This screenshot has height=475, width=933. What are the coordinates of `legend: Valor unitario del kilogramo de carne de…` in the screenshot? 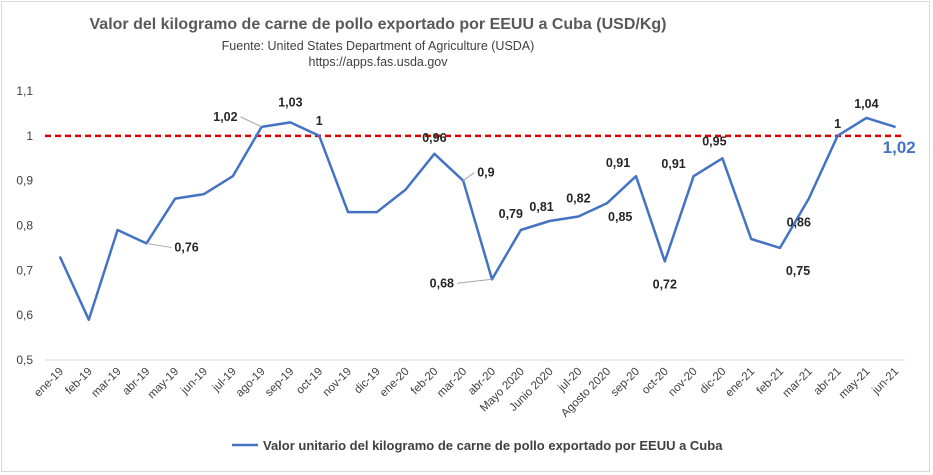 It's located at (477, 445).